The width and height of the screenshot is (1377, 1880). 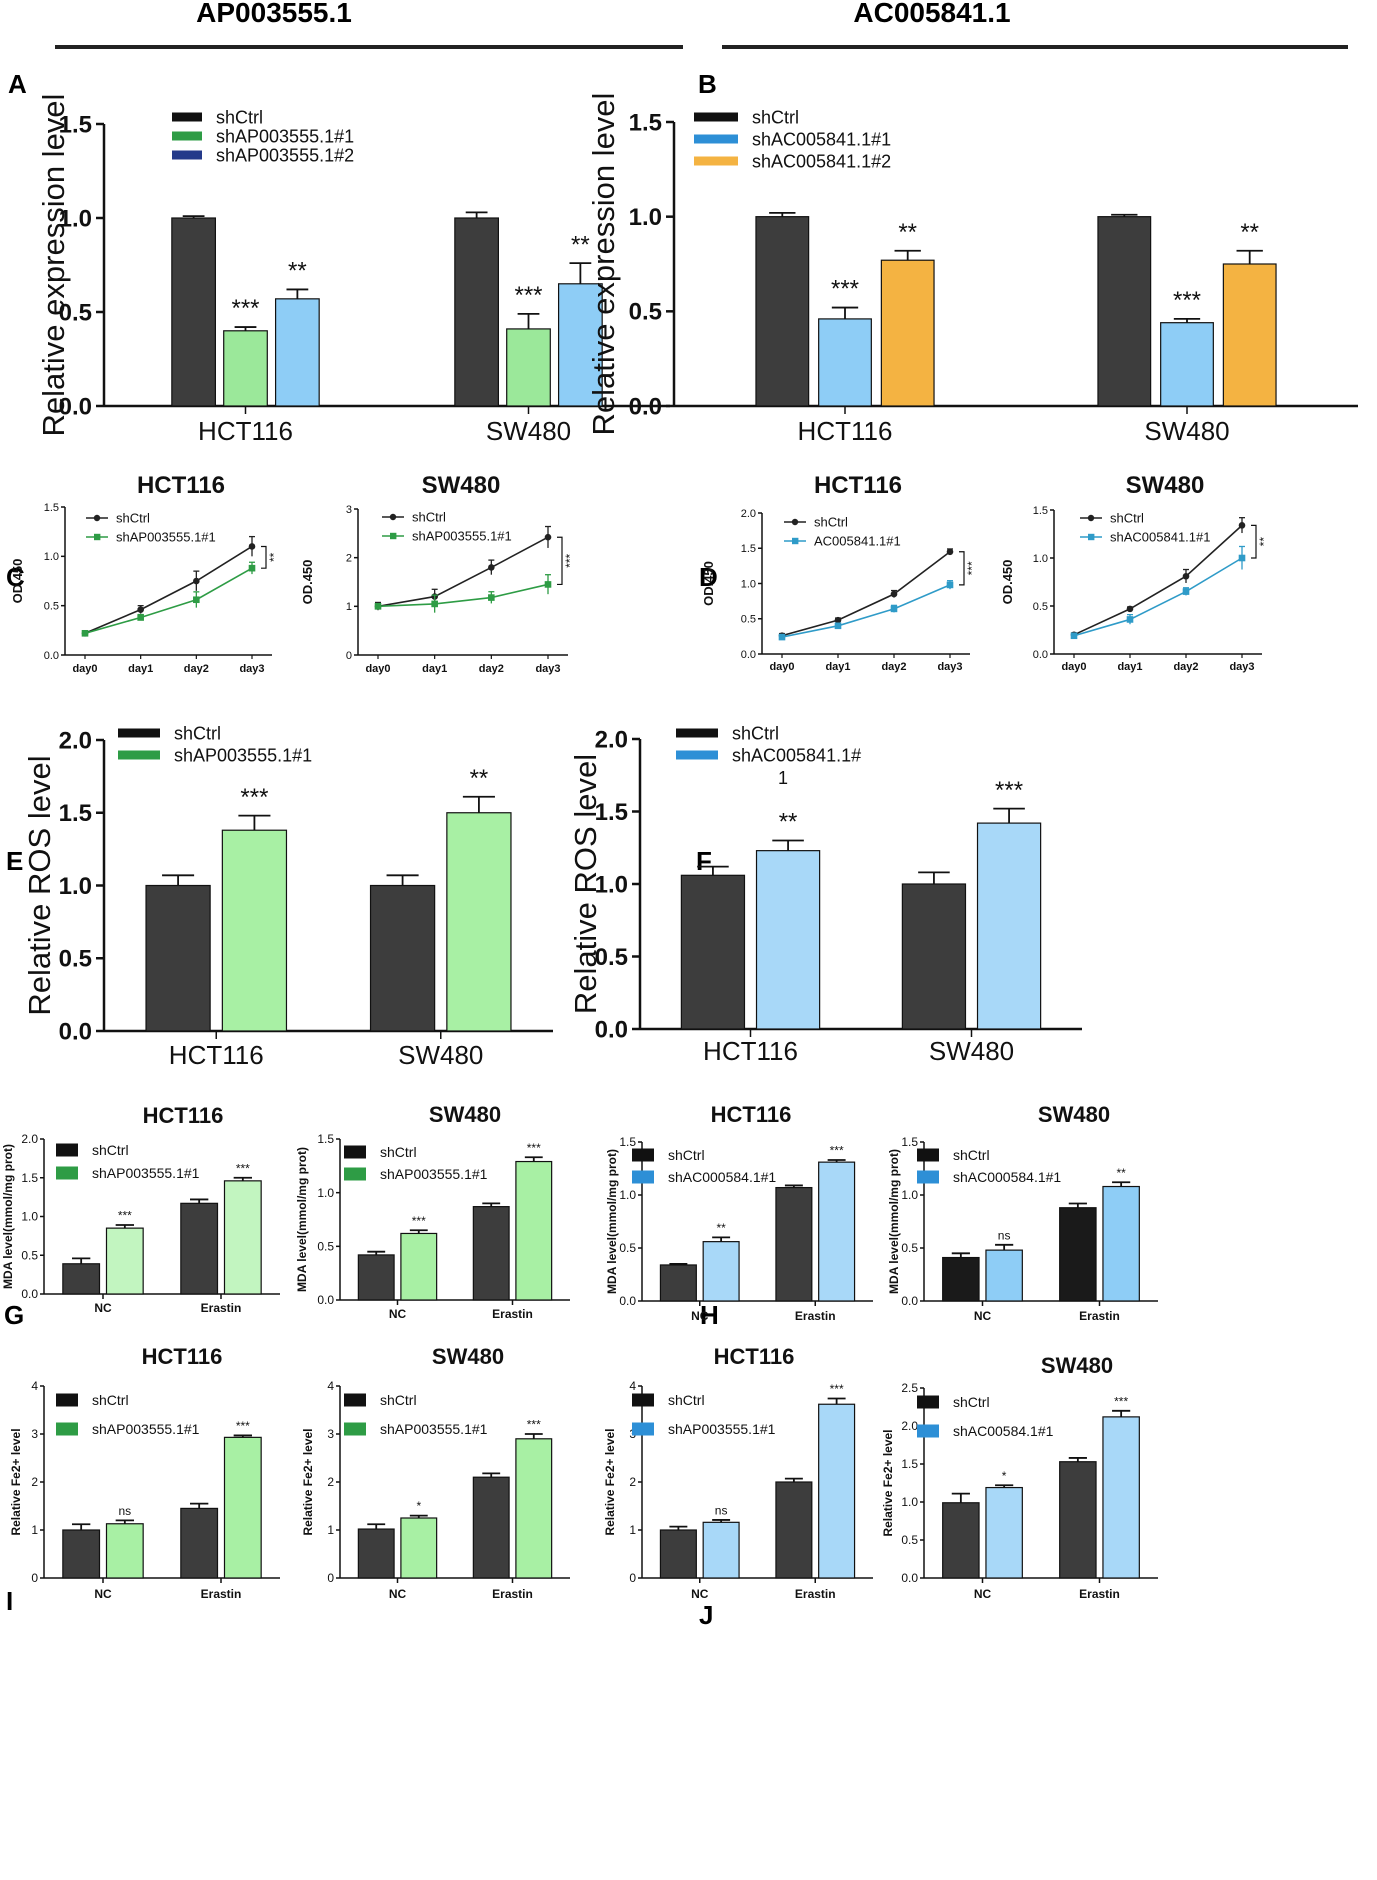 I want to click on y-tick-label: 2.5, so click(x=909, y=1388).